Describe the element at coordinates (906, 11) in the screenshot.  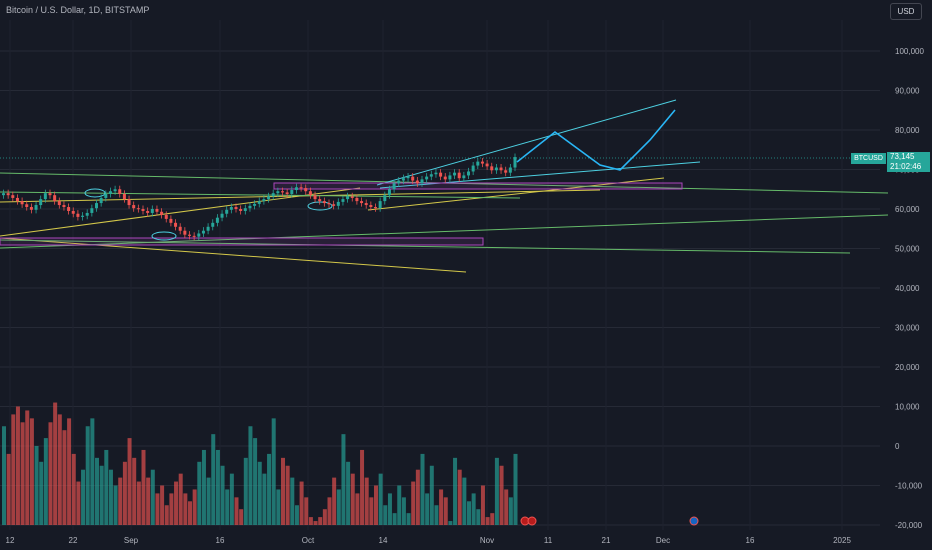
I see `currency-button: USD` at that location.